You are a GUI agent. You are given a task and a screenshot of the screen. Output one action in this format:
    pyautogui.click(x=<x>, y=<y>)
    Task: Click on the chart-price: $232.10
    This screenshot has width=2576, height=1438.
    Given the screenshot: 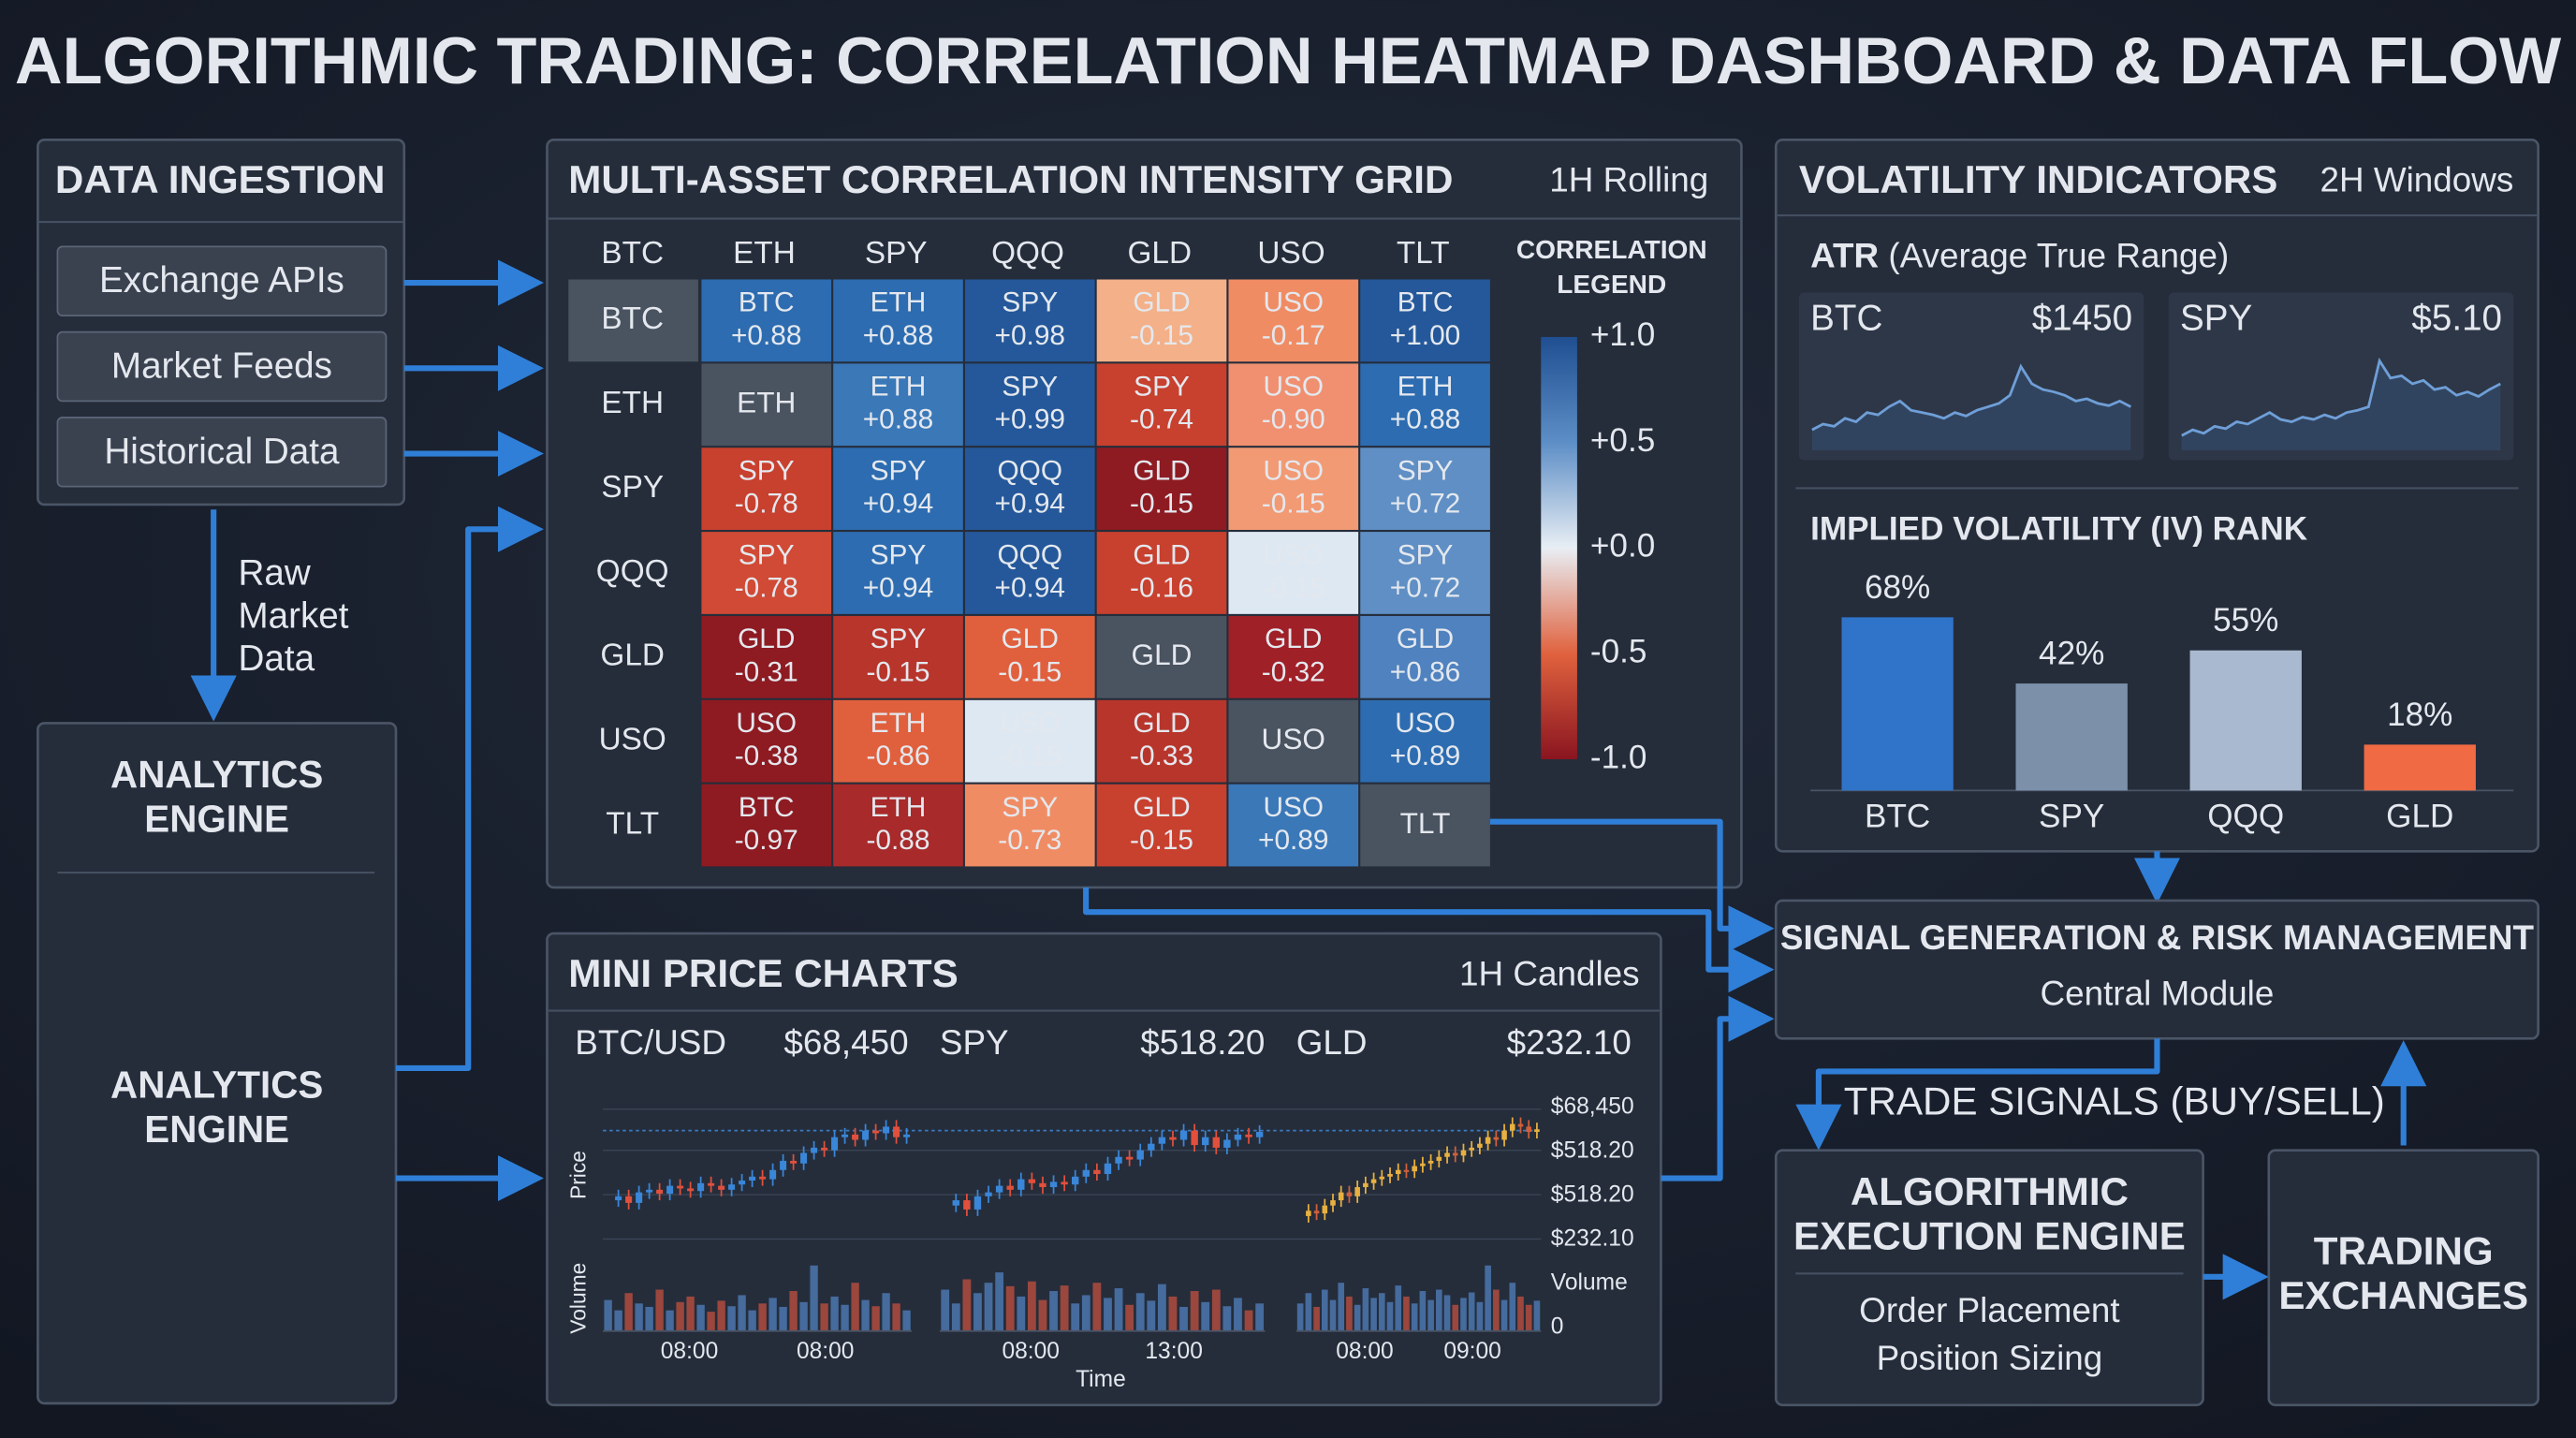 What is the action you would take?
    pyautogui.click(x=1569, y=1042)
    